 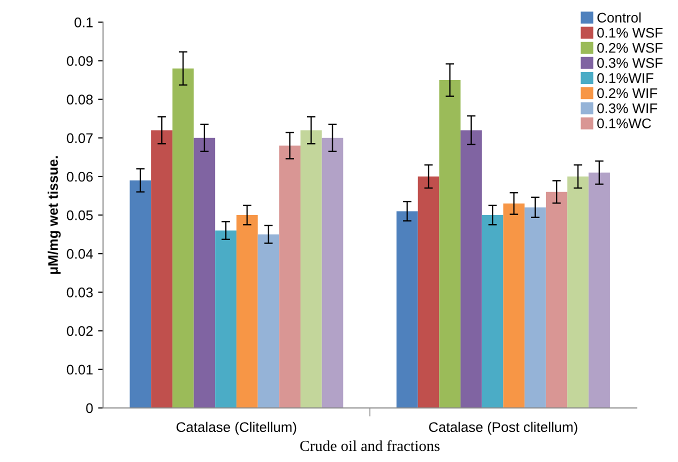 I want to click on y-tick-label: 0.08, so click(x=79, y=99).